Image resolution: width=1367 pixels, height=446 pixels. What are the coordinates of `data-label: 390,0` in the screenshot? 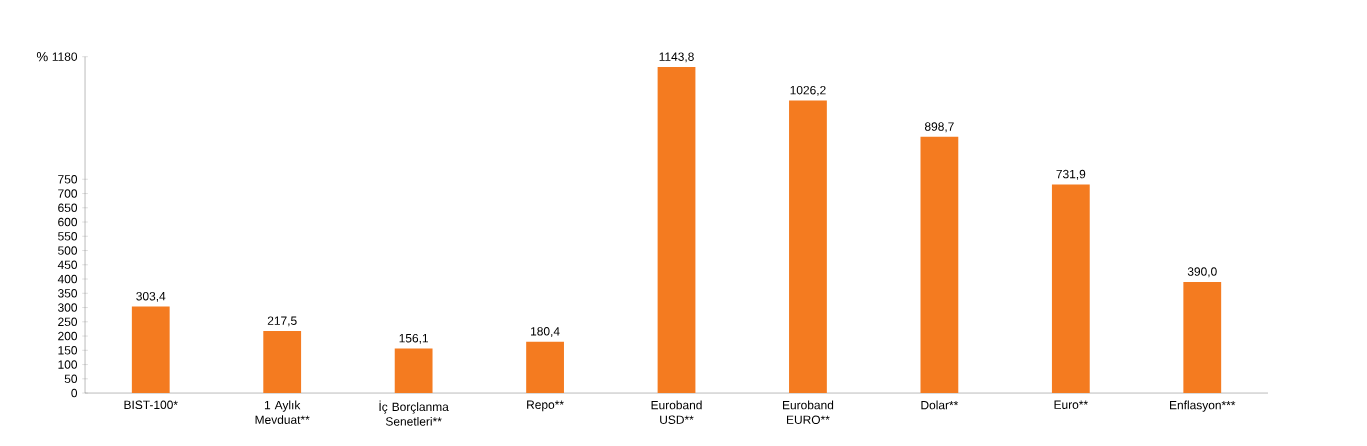 It's located at (1202, 272).